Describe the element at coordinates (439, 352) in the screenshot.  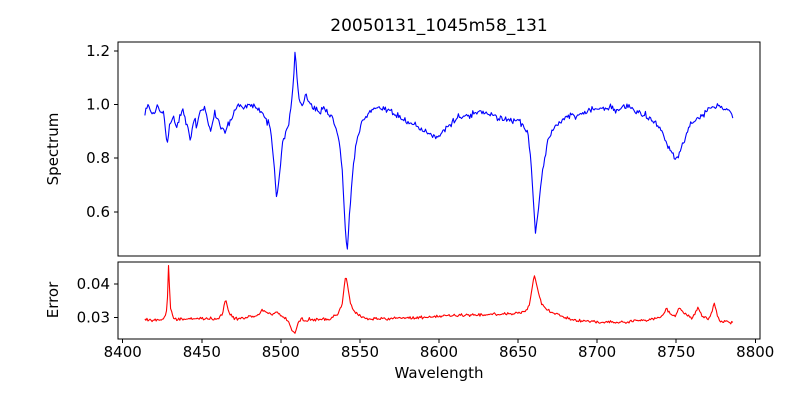
I see `x-tick-label: 8600` at that location.